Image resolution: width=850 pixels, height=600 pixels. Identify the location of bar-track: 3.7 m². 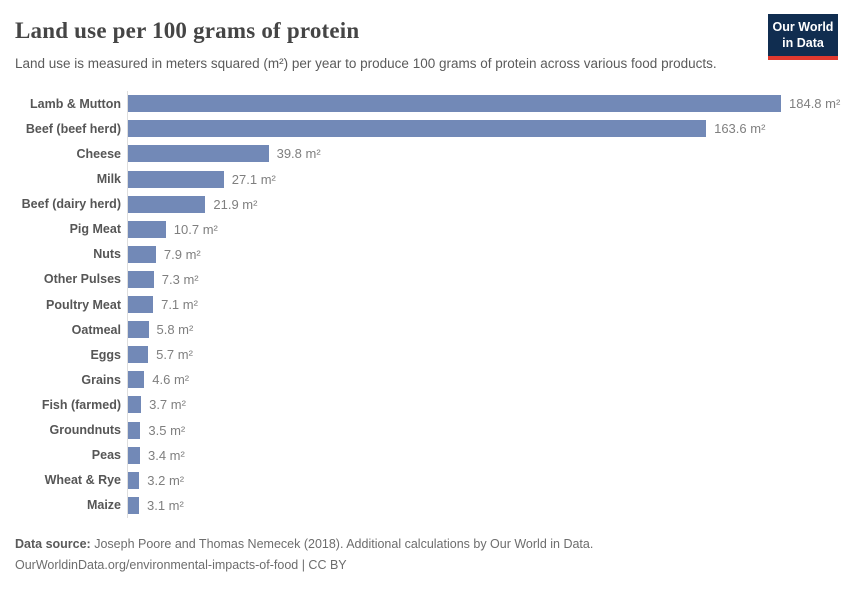
(481, 405).